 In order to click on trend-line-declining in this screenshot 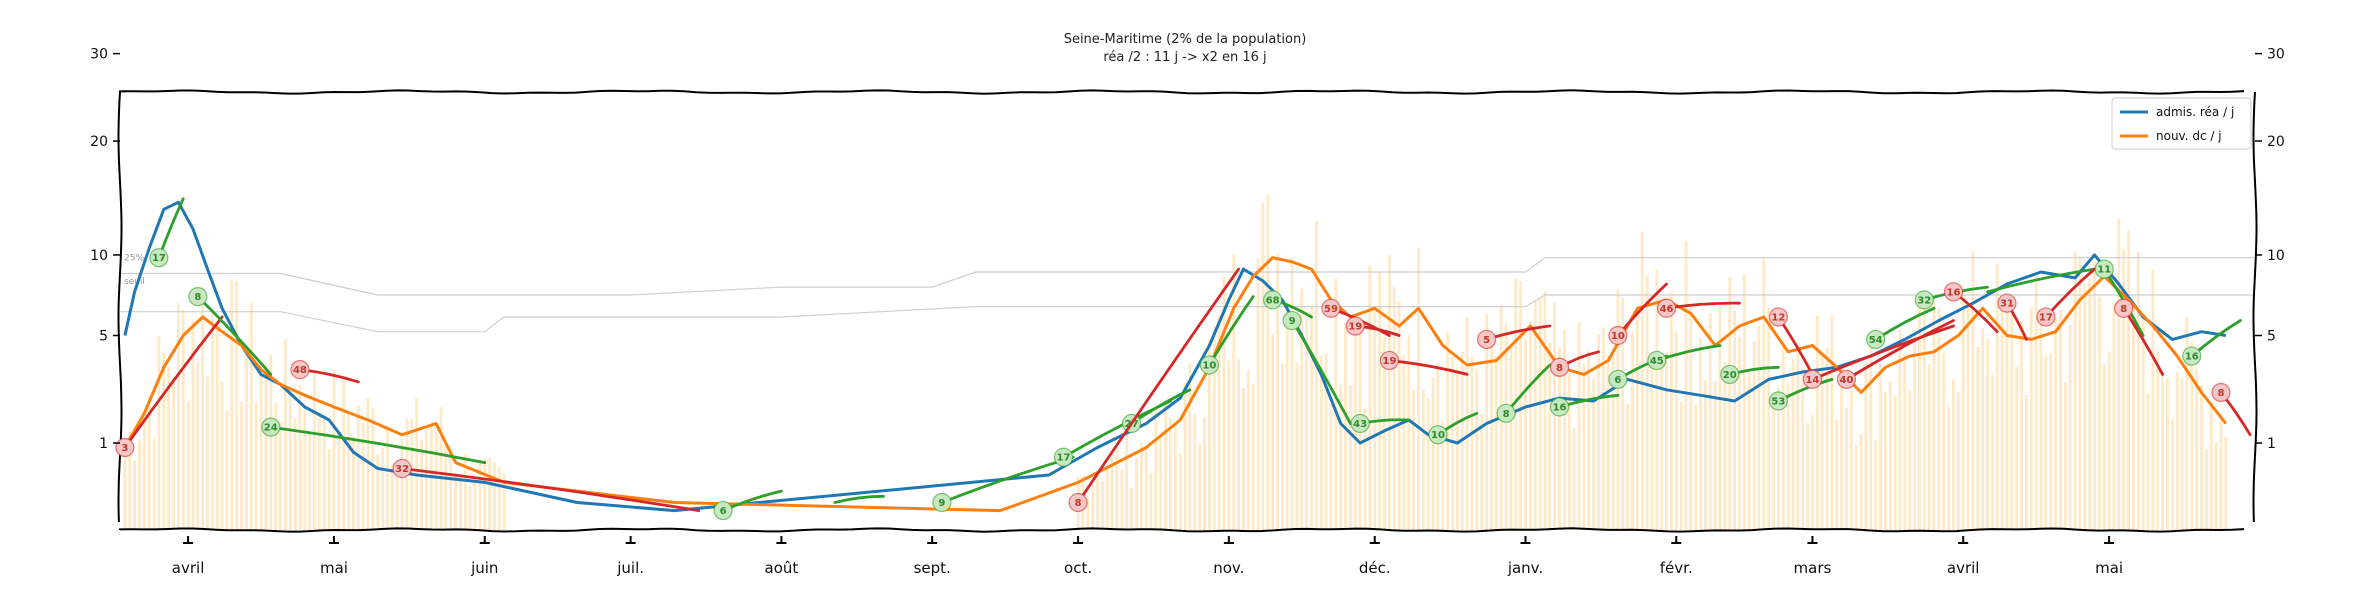, I will do `click(1321, 372)`.